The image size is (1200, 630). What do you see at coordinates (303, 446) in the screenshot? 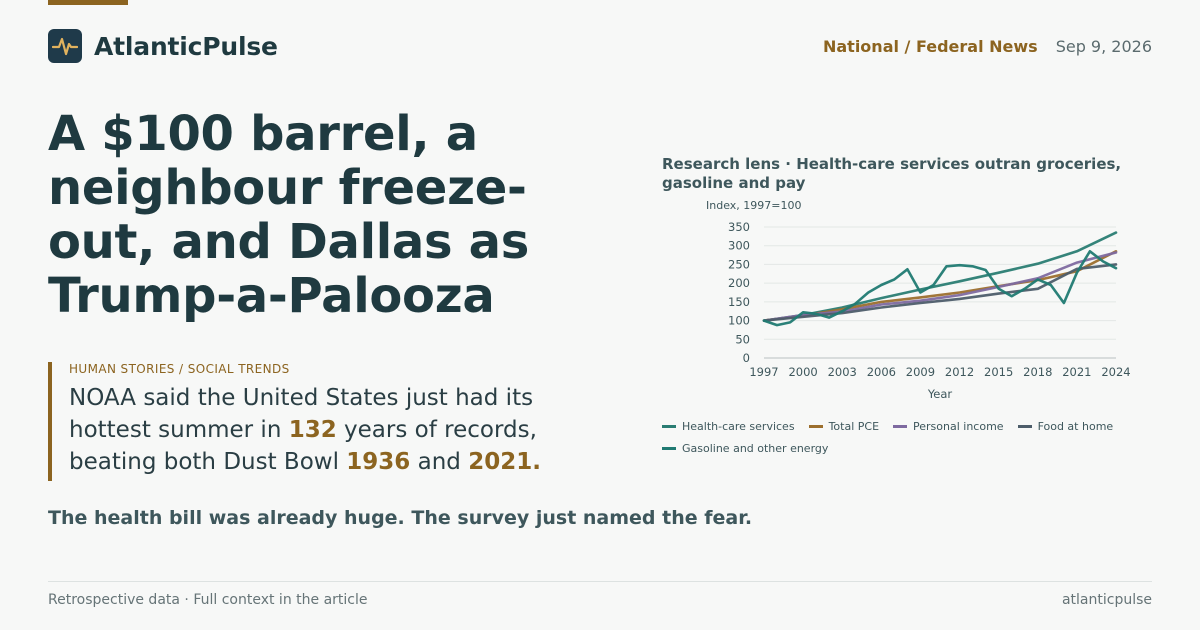
I see `dek-text-2: years of records, beating both Dust Bowl` at bounding box center [303, 446].